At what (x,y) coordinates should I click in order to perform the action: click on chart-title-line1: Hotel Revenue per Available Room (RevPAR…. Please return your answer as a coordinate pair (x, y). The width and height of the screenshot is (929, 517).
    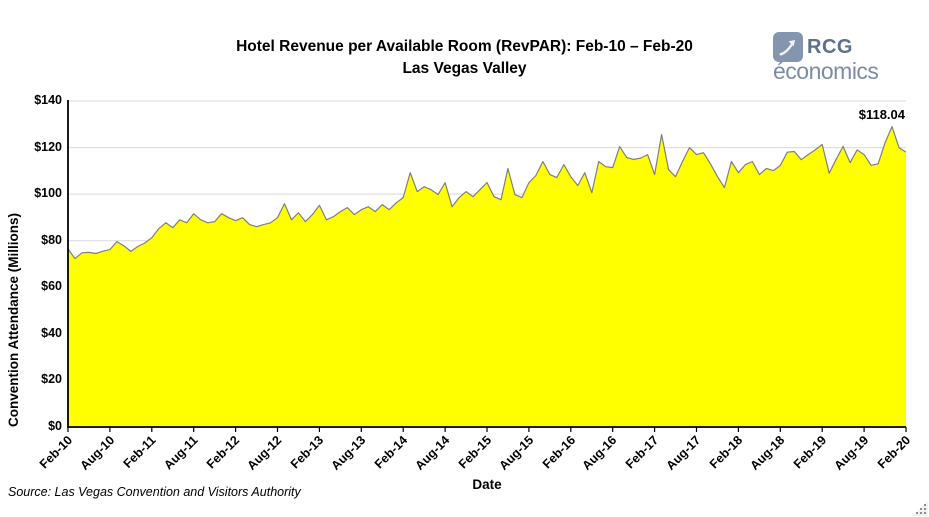
    Looking at the image, I should click on (464, 46).